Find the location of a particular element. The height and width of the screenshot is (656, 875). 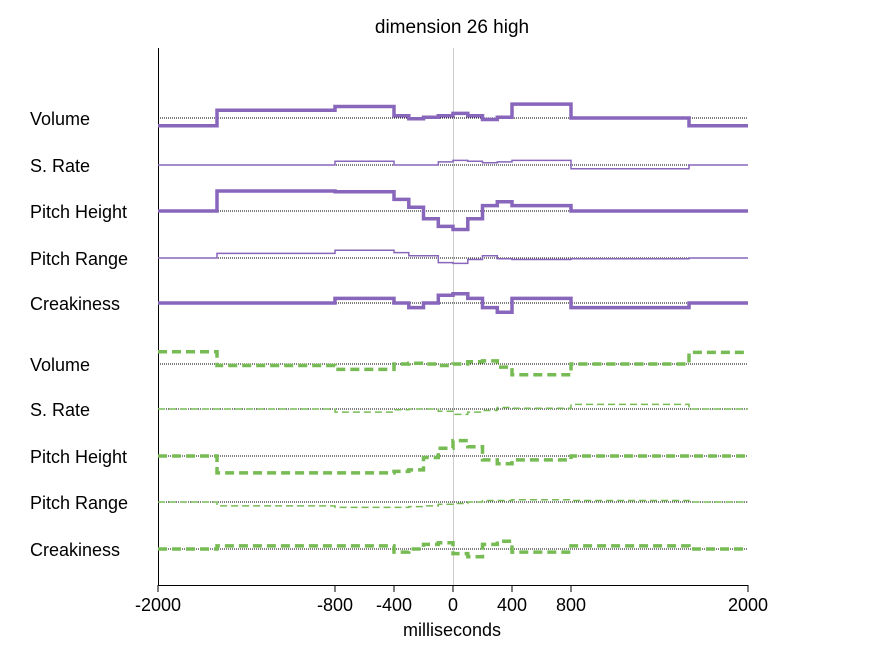

x-axis-label: milliseconds is located at coordinates (452, 630).